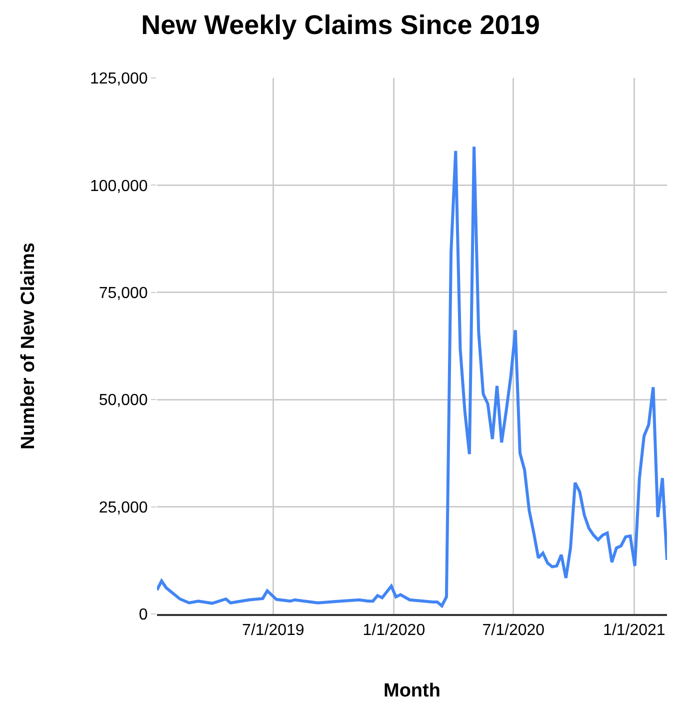 The width and height of the screenshot is (681, 707). Describe the element at coordinates (143, 615) in the screenshot. I see `y-tick-label: 0` at that location.